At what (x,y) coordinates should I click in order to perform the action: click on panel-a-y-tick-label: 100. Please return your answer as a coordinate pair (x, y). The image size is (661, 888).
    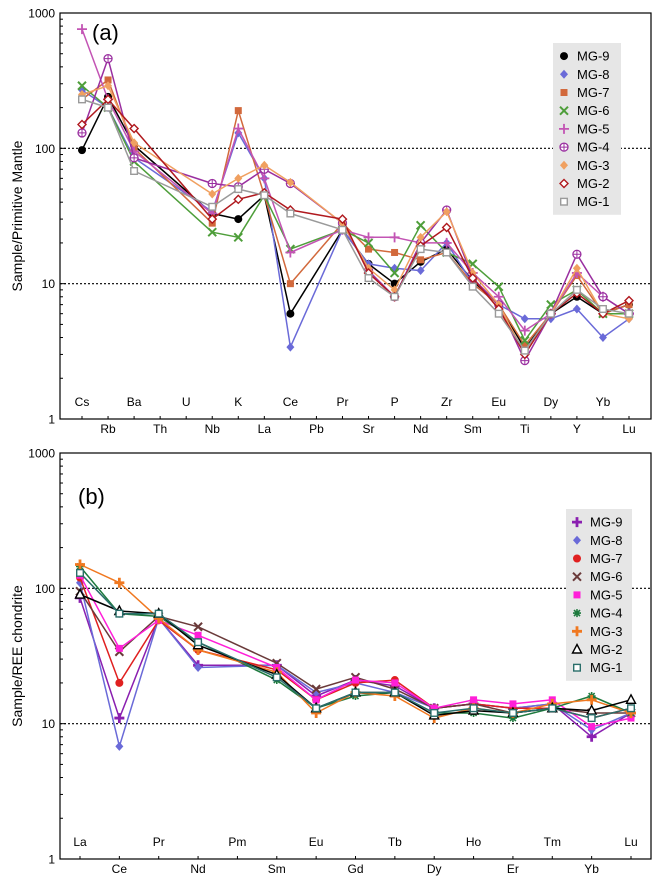
    Looking at the image, I should click on (45, 149).